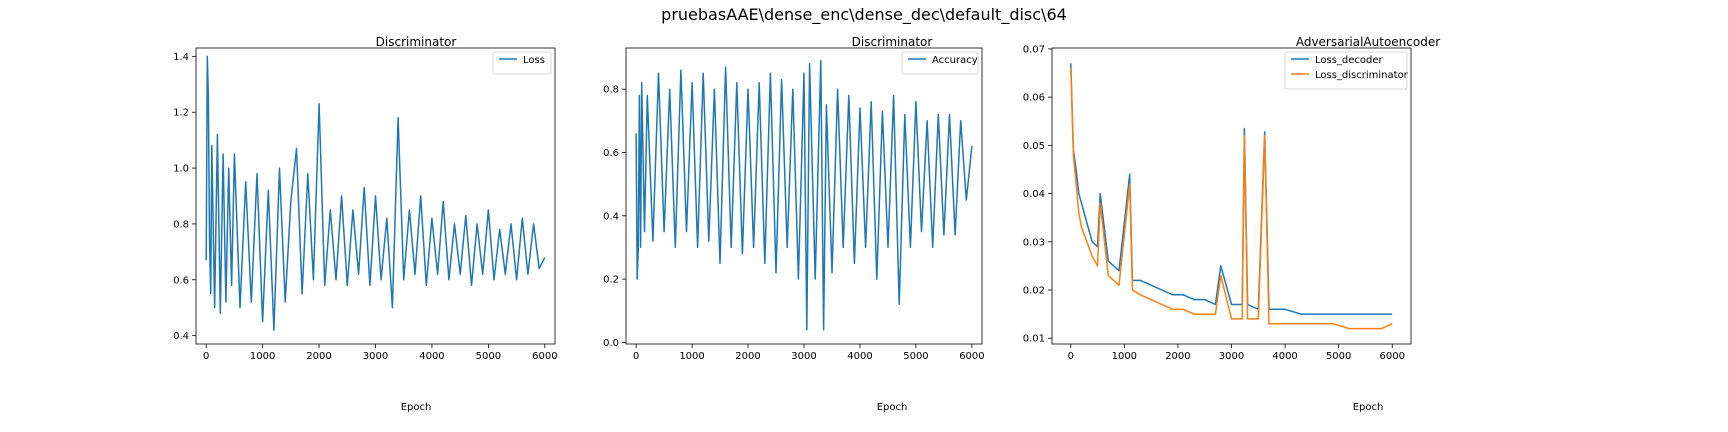 The height and width of the screenshot is (432, 1728). Describe the element at coordinates (1368, 42) in the screenshot. I see `panel-title: AdversarialAutoencoder` at that location.